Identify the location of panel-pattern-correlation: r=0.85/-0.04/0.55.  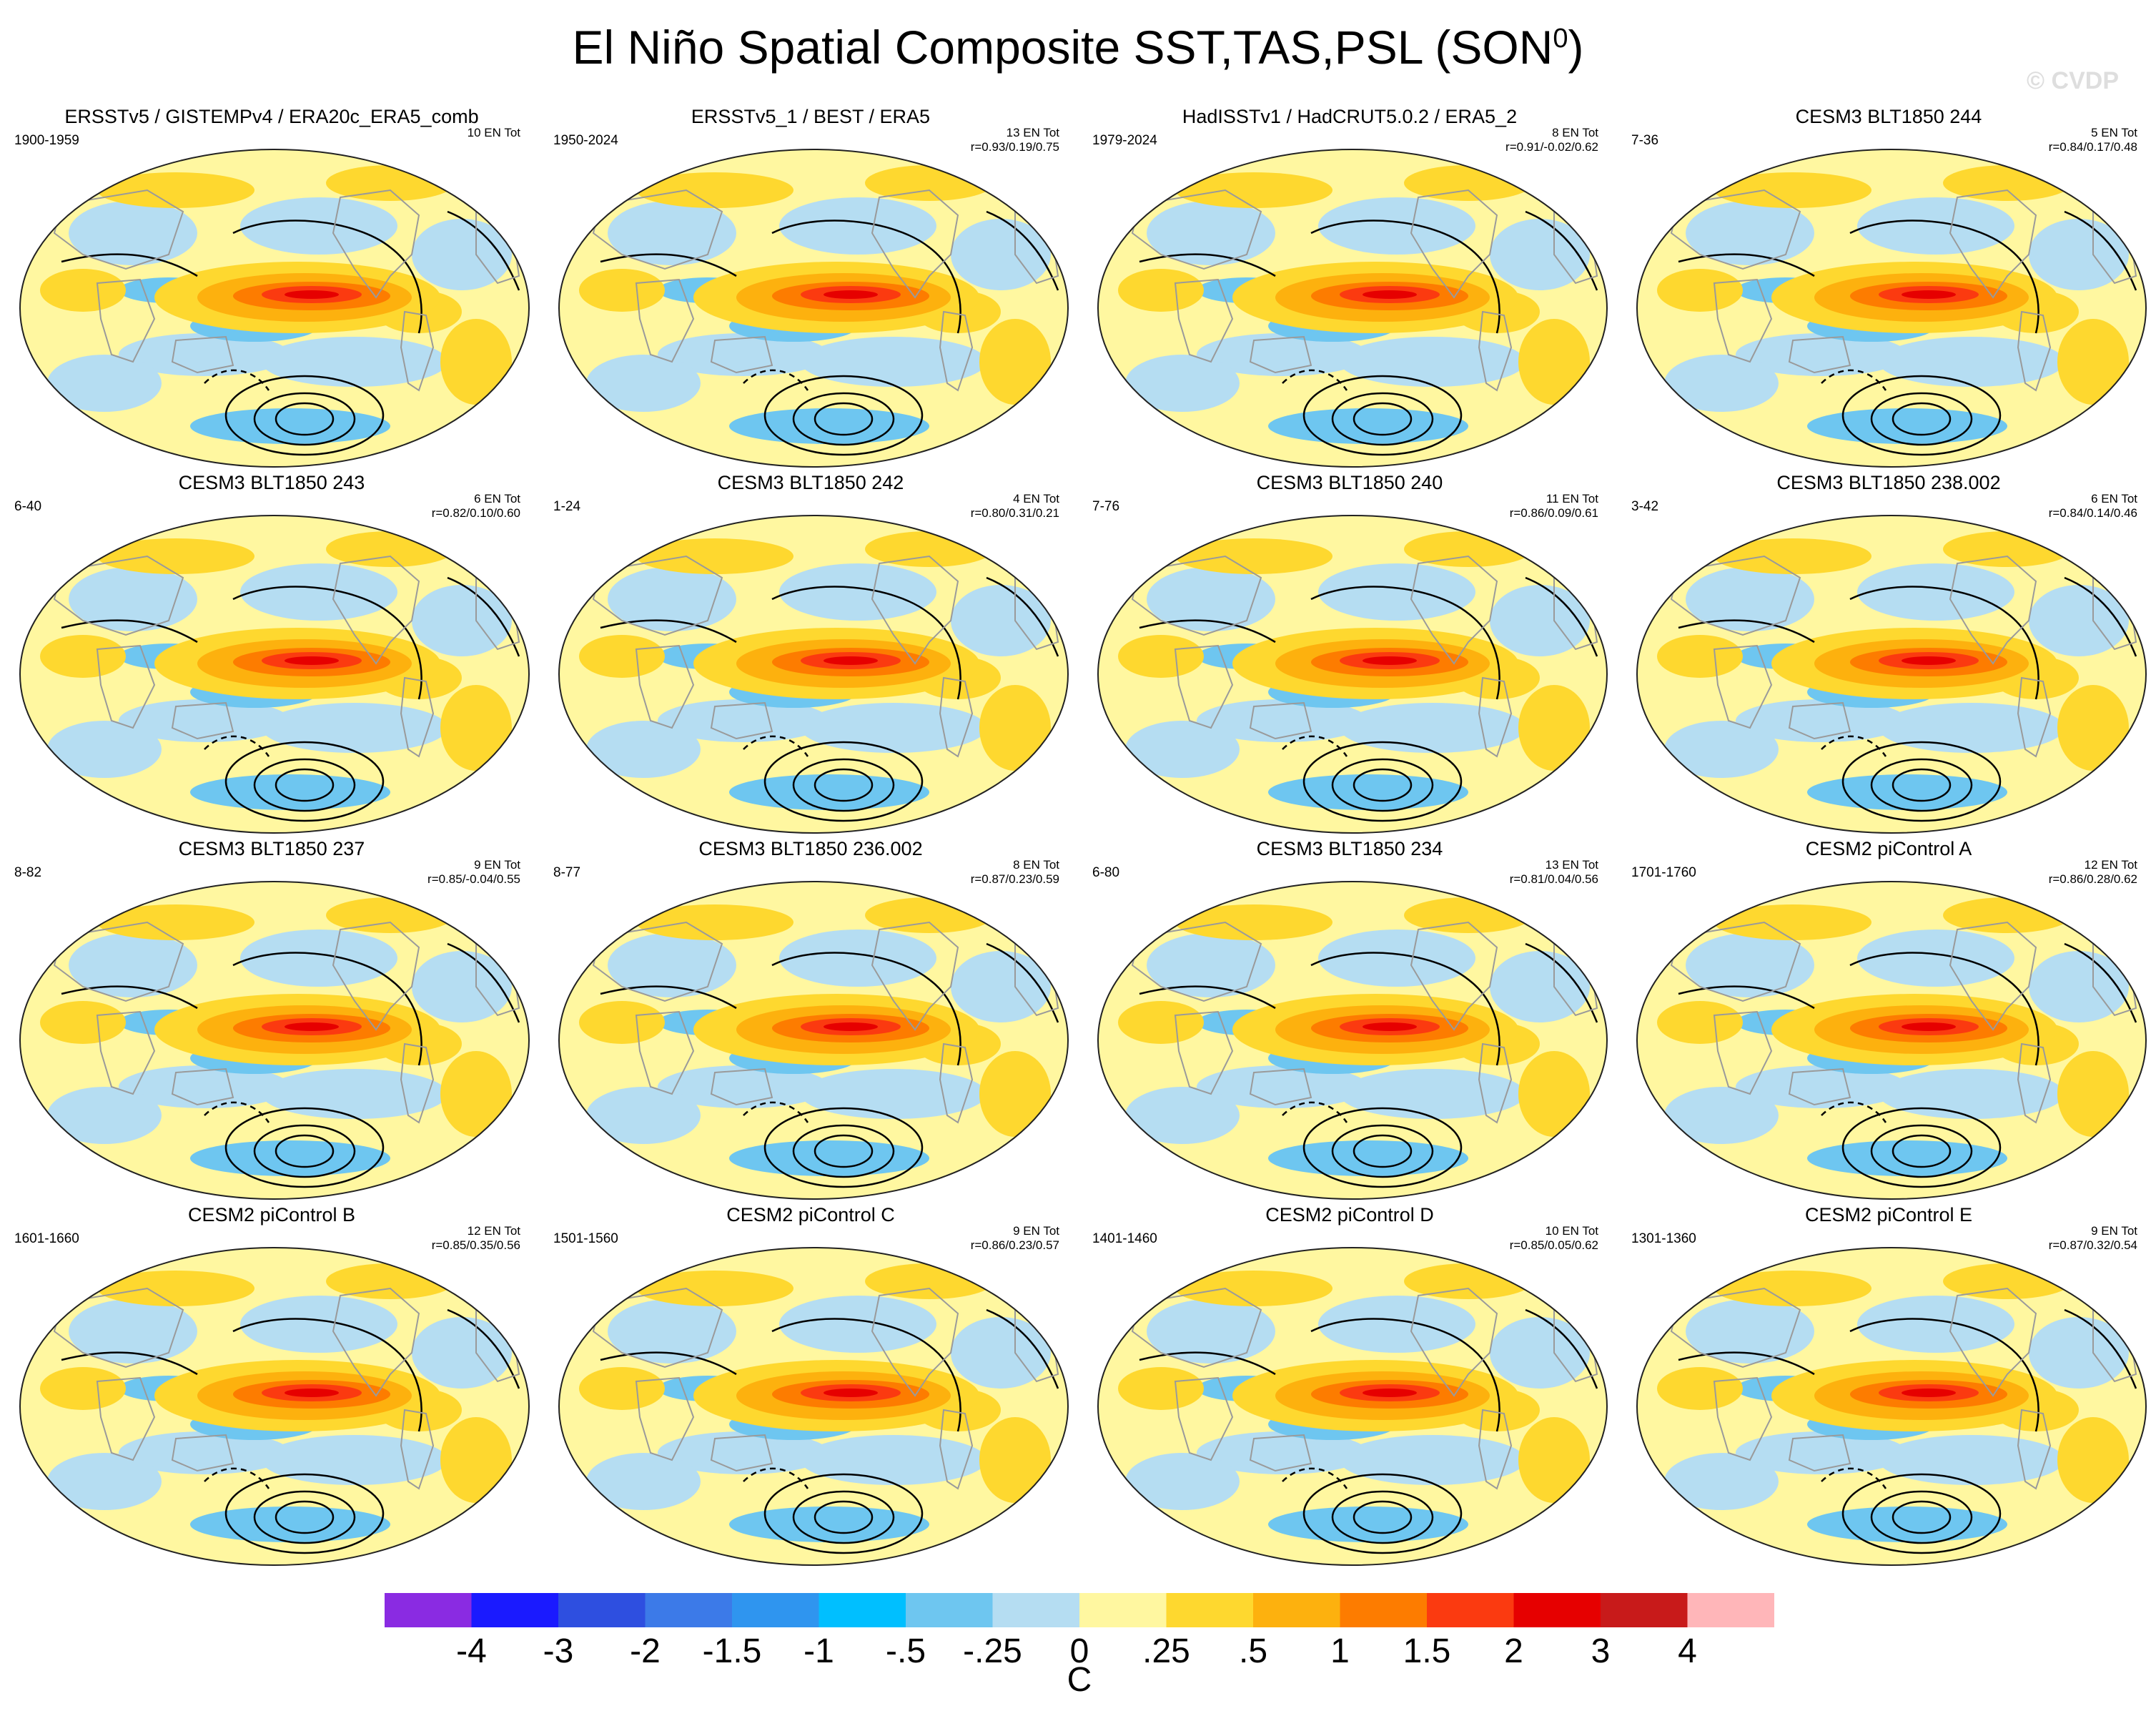
(473, 879).